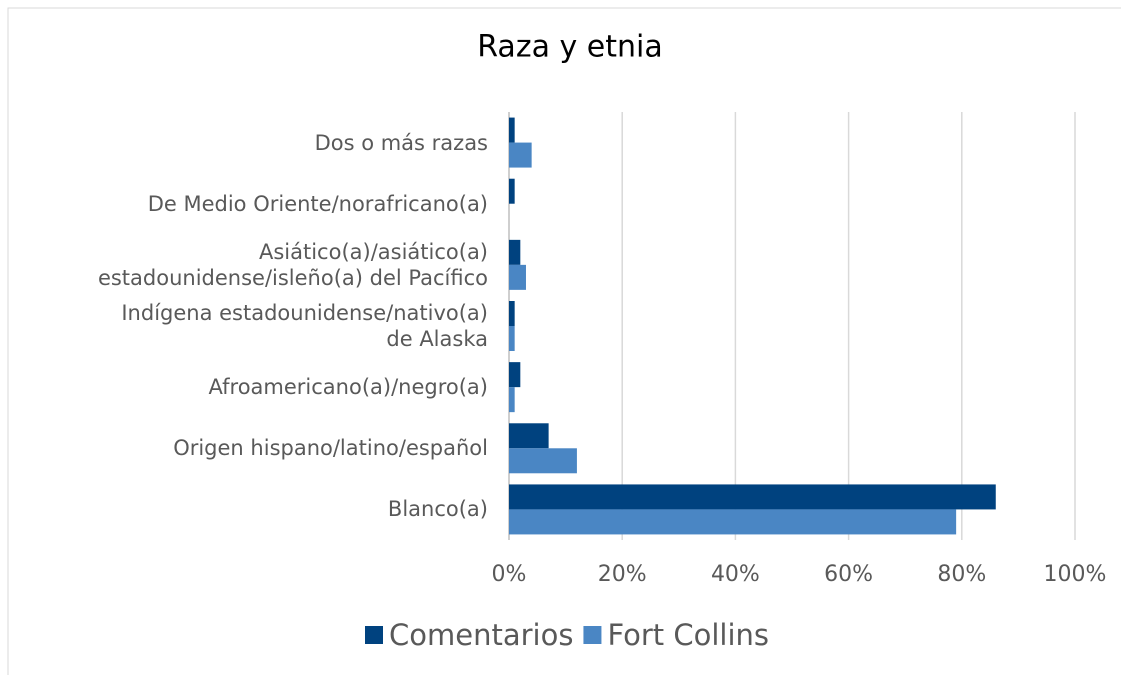 The height and width of the screenshot is (675, 1121). Describe the element at coordinates (330, 448) in the screenshot. I see `y-tick-label: Origen hispano/latino/español` at that location.